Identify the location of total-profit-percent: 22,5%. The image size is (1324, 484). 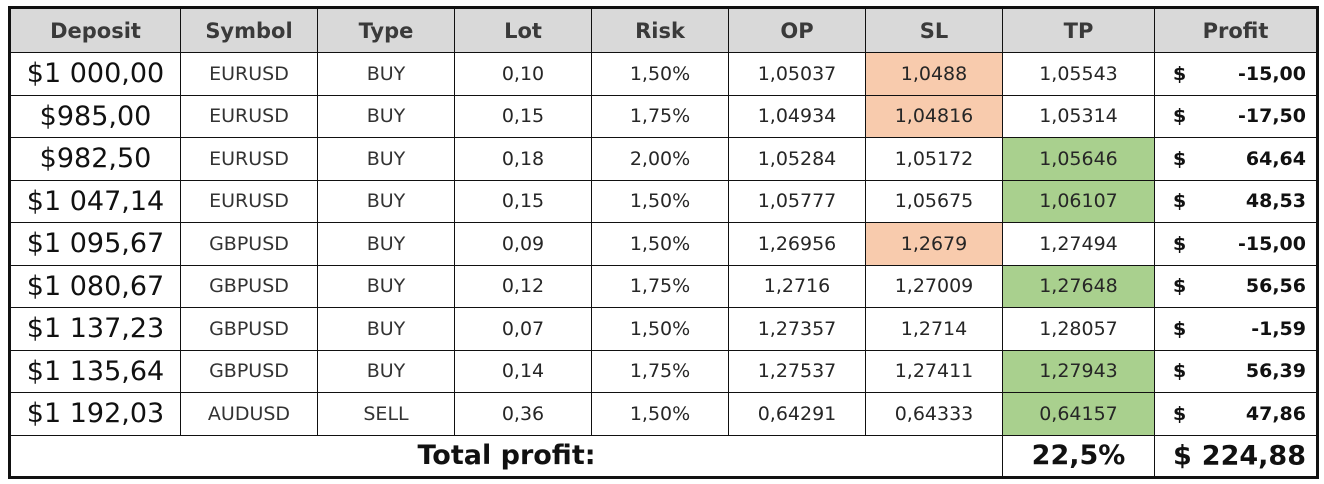
(1078, 456).